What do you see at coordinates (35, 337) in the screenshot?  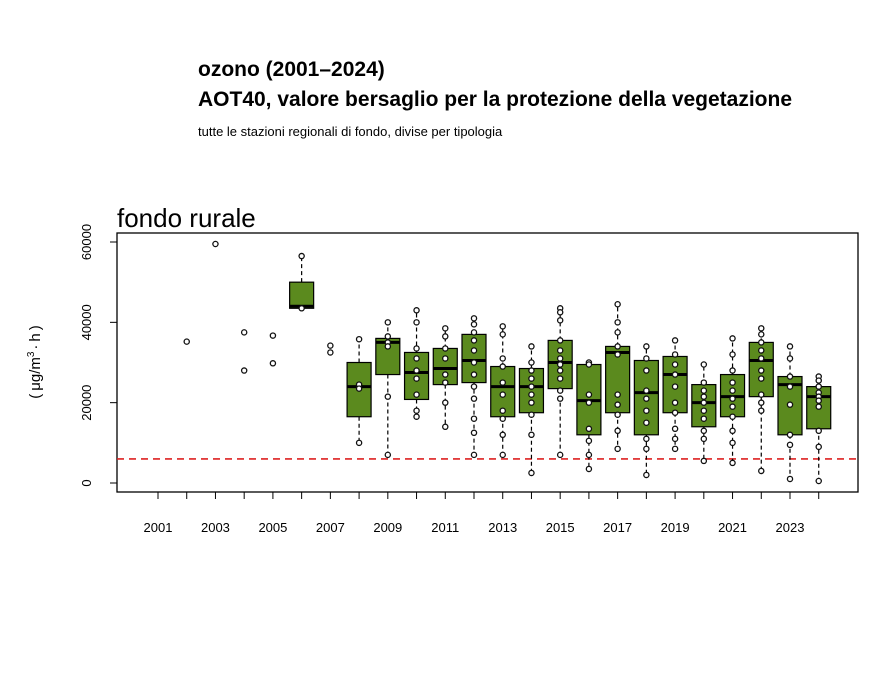 I see `ylabel-h: h` at bounding box center [35, 337].